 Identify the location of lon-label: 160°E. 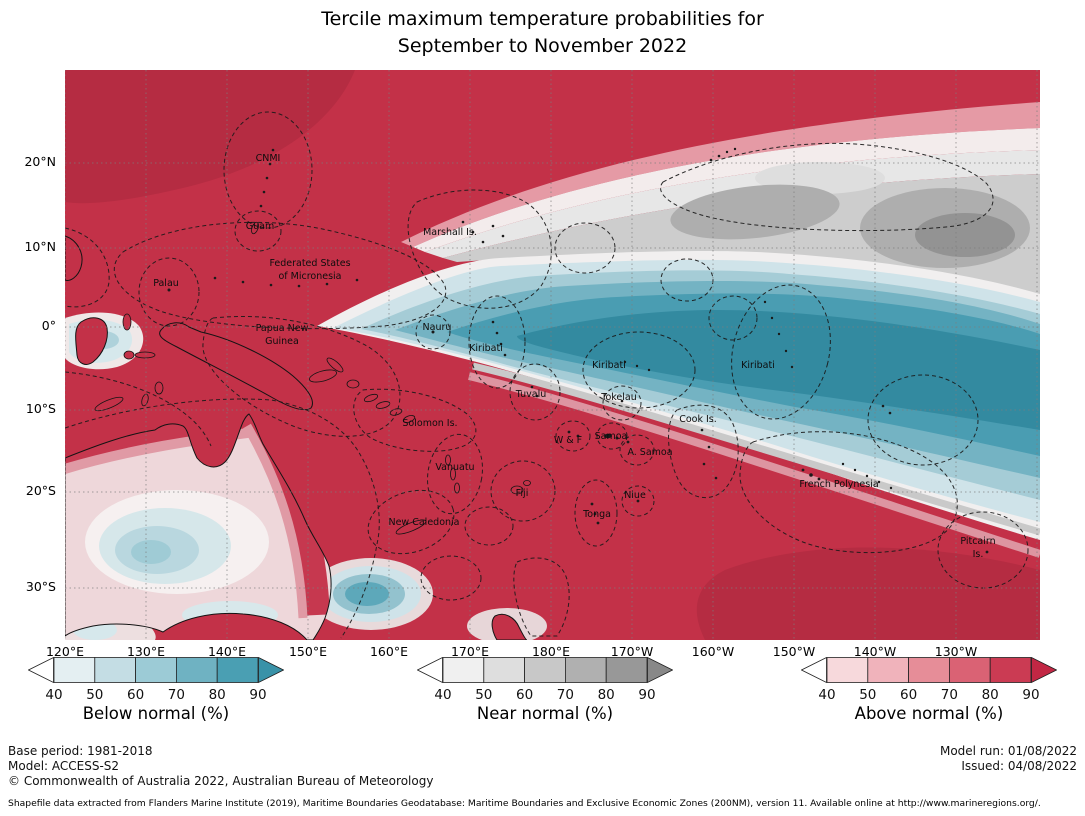
(388, 651).